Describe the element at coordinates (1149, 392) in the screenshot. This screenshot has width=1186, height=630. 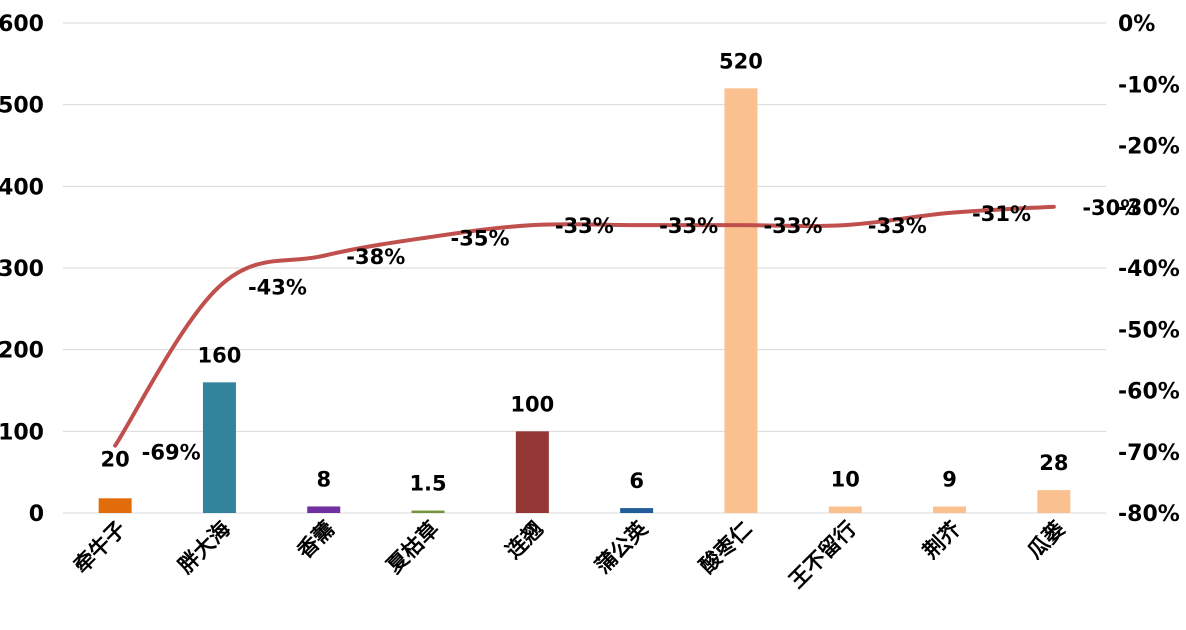
I see `y-right-tick-label: -60%` at that location.